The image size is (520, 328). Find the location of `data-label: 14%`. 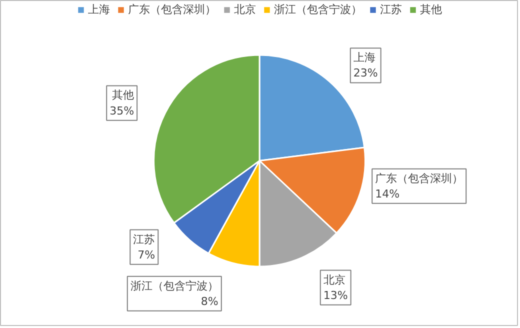

data-label: 14% is located at coordinates (387, 193).